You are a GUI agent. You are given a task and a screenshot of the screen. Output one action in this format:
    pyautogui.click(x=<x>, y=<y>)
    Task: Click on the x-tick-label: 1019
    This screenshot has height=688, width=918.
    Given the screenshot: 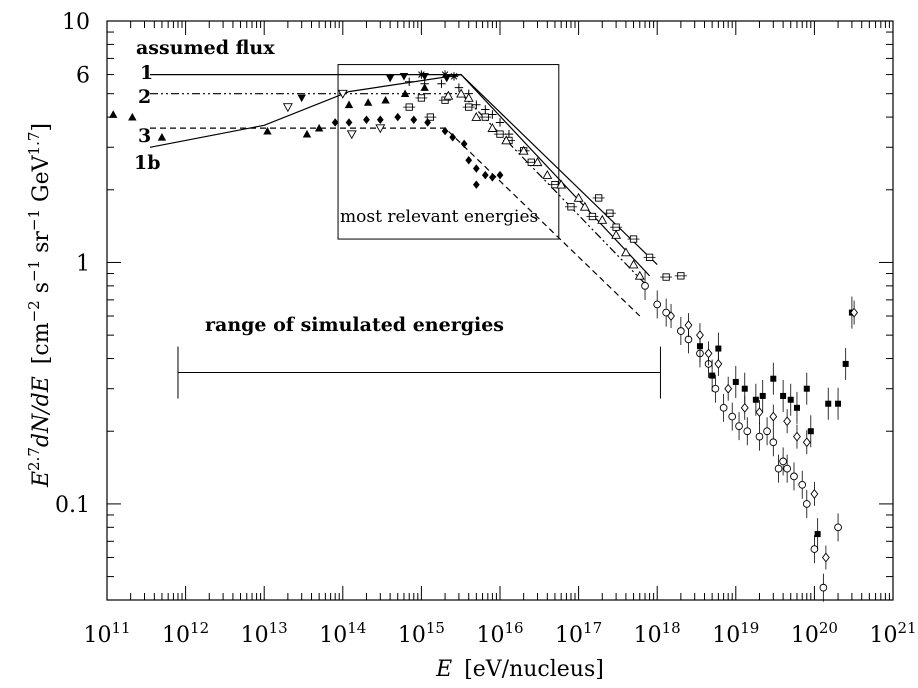 What is the action you would take?
    pyautogui.click(x=735, y=633)
    